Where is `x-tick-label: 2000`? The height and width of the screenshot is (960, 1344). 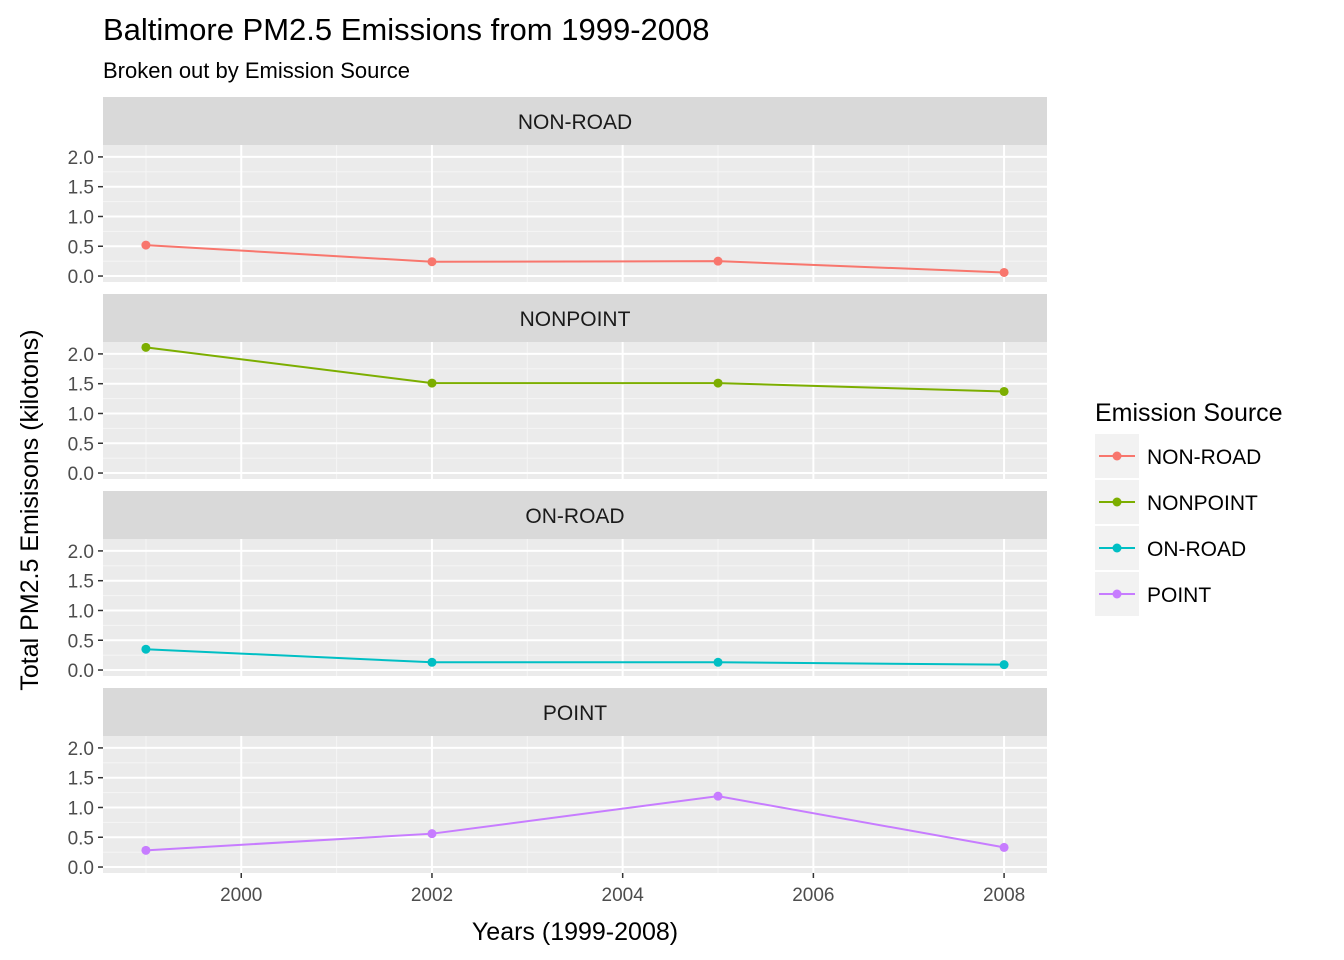
x-tick-label: 2000 is located at coordinates (241, 895).